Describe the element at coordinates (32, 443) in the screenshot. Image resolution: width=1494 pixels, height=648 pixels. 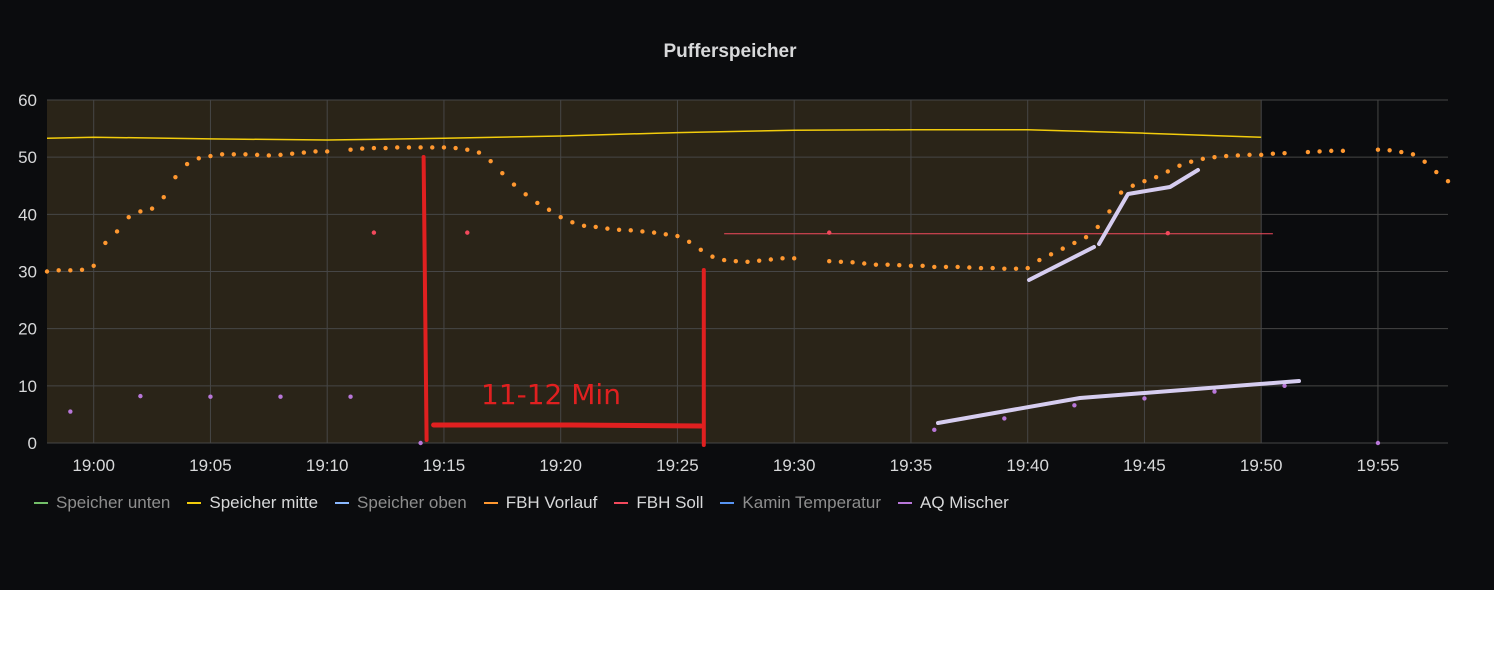
I see `y-tick-label: 0` at that location.